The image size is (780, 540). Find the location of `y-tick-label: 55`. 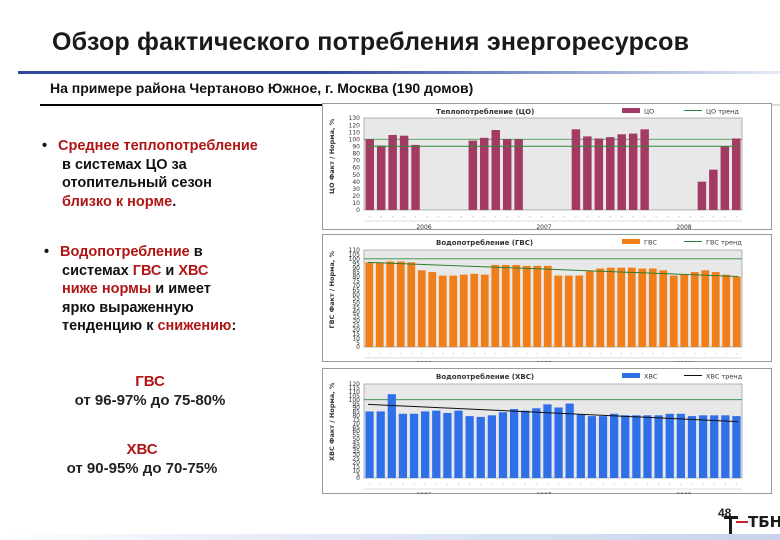

y-tick-label: 55 is located at coordinates (356, 299).